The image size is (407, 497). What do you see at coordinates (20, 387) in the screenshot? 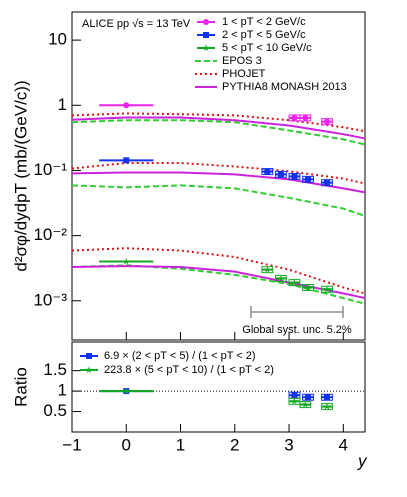
I see `y-axis-label: Ratio` at bounding box center [20, 387].